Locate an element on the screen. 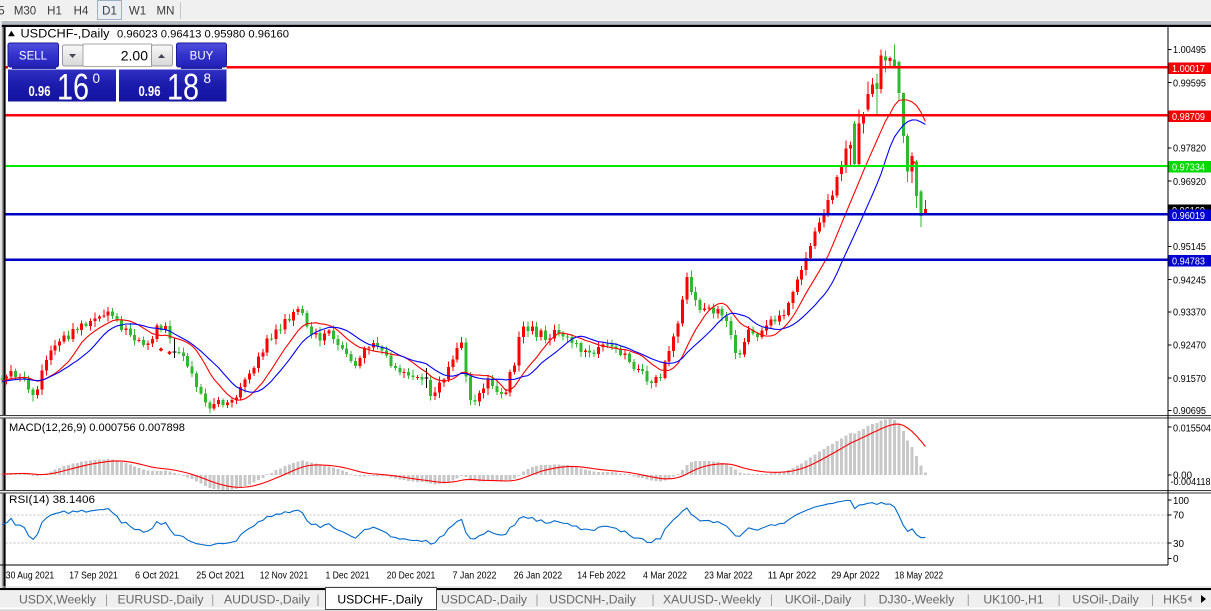 The height and width of the screenshot is (611, 1211). svg-text: 0.93370 is located at coordinates (1189, 313).